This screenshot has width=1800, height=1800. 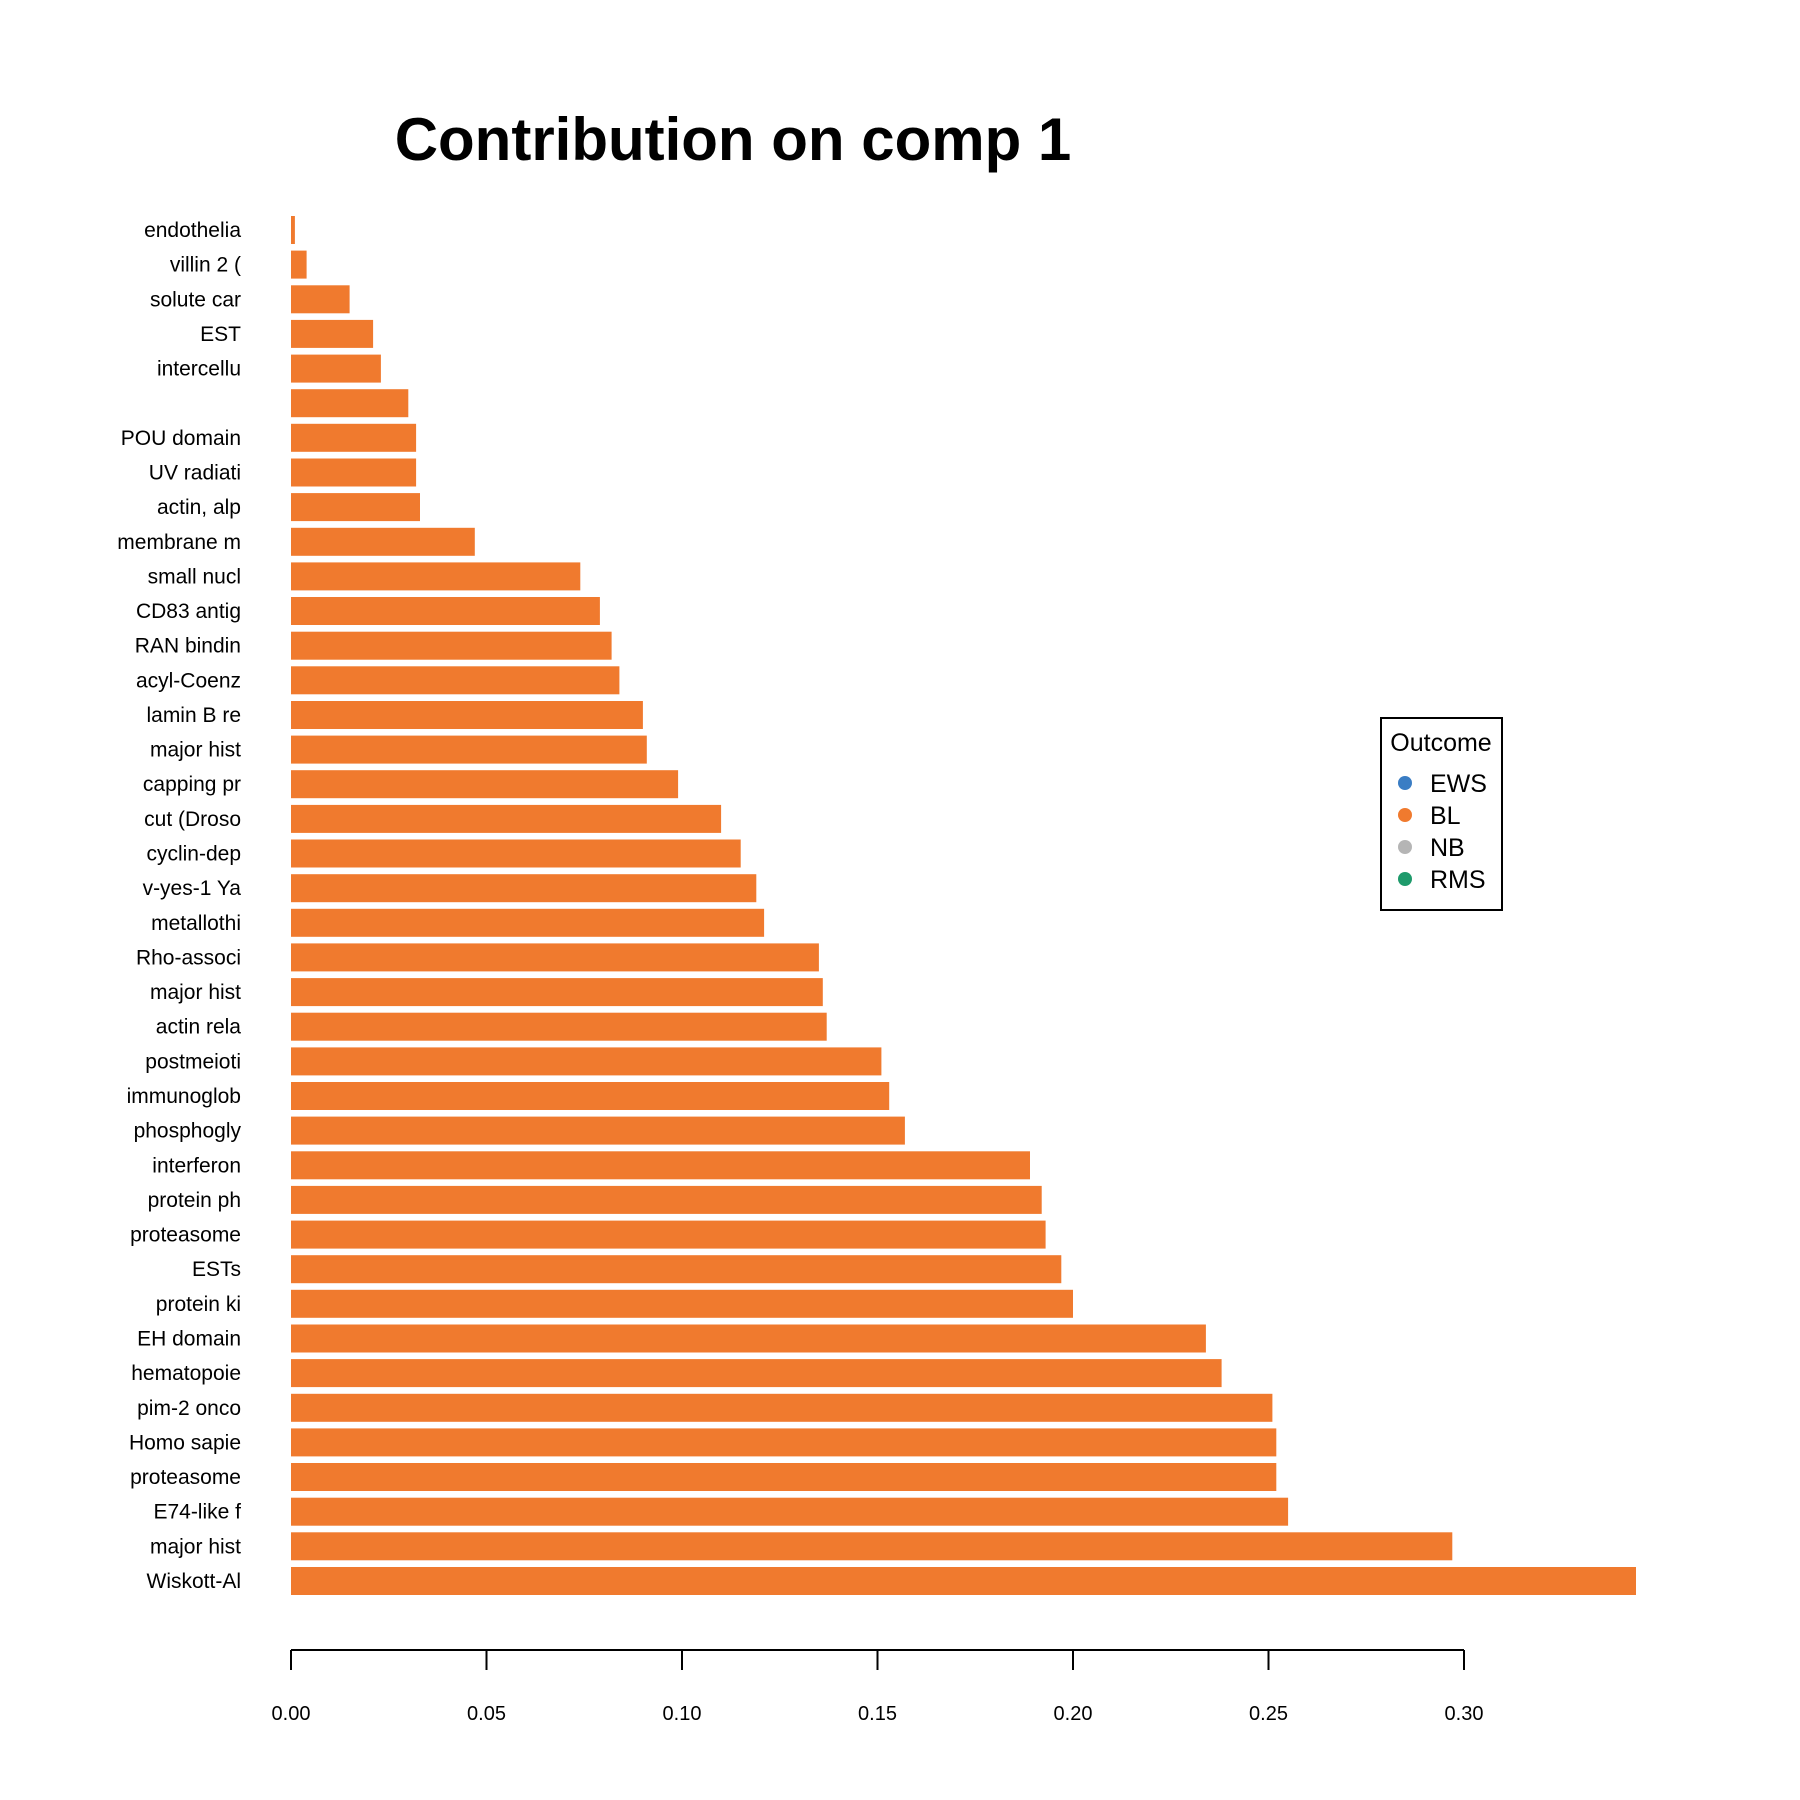 What do you see at coordinates (682, 1714) in the screenshot?
I see `x-tick-label: 0.10` at bounding box center [682, 1714].